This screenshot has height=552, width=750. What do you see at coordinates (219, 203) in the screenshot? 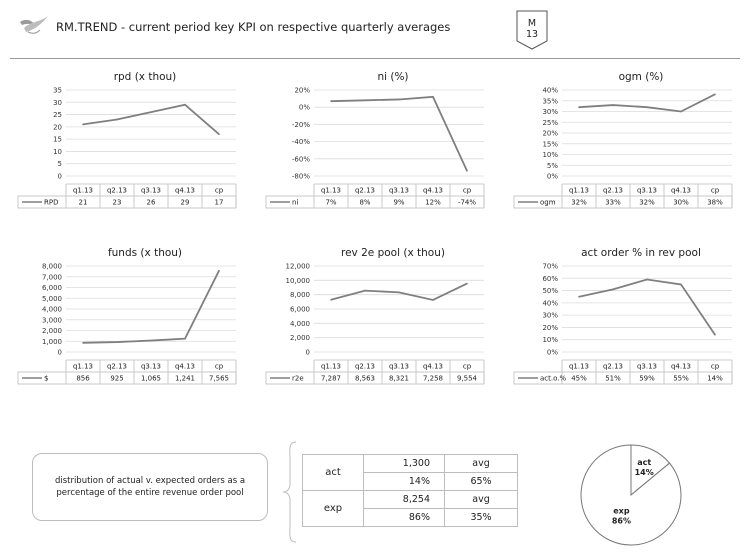
I see `data-label: 17` at bounding box center [219, 203].